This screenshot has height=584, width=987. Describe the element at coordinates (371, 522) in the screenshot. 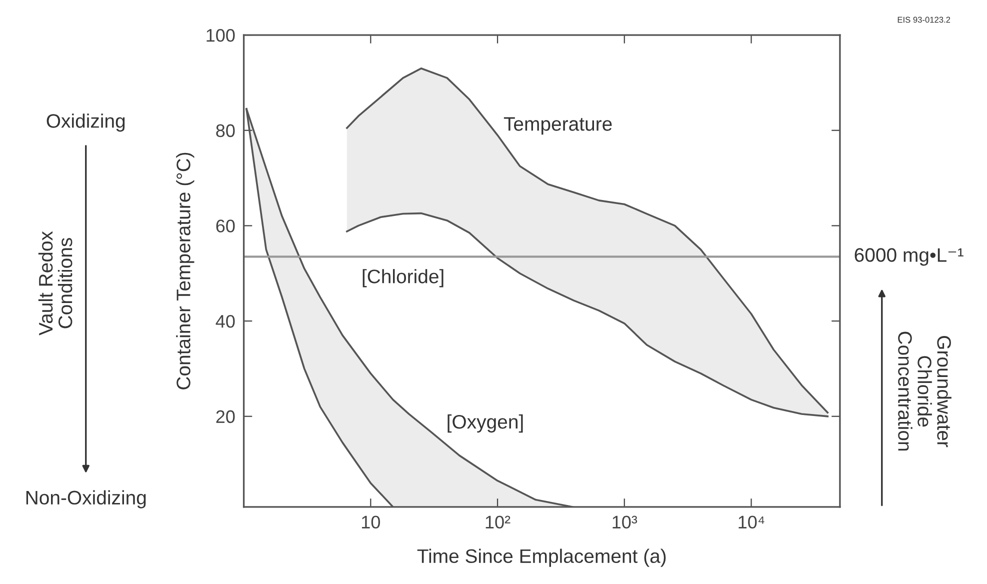

I see `x-tick-label: 10` at that location.